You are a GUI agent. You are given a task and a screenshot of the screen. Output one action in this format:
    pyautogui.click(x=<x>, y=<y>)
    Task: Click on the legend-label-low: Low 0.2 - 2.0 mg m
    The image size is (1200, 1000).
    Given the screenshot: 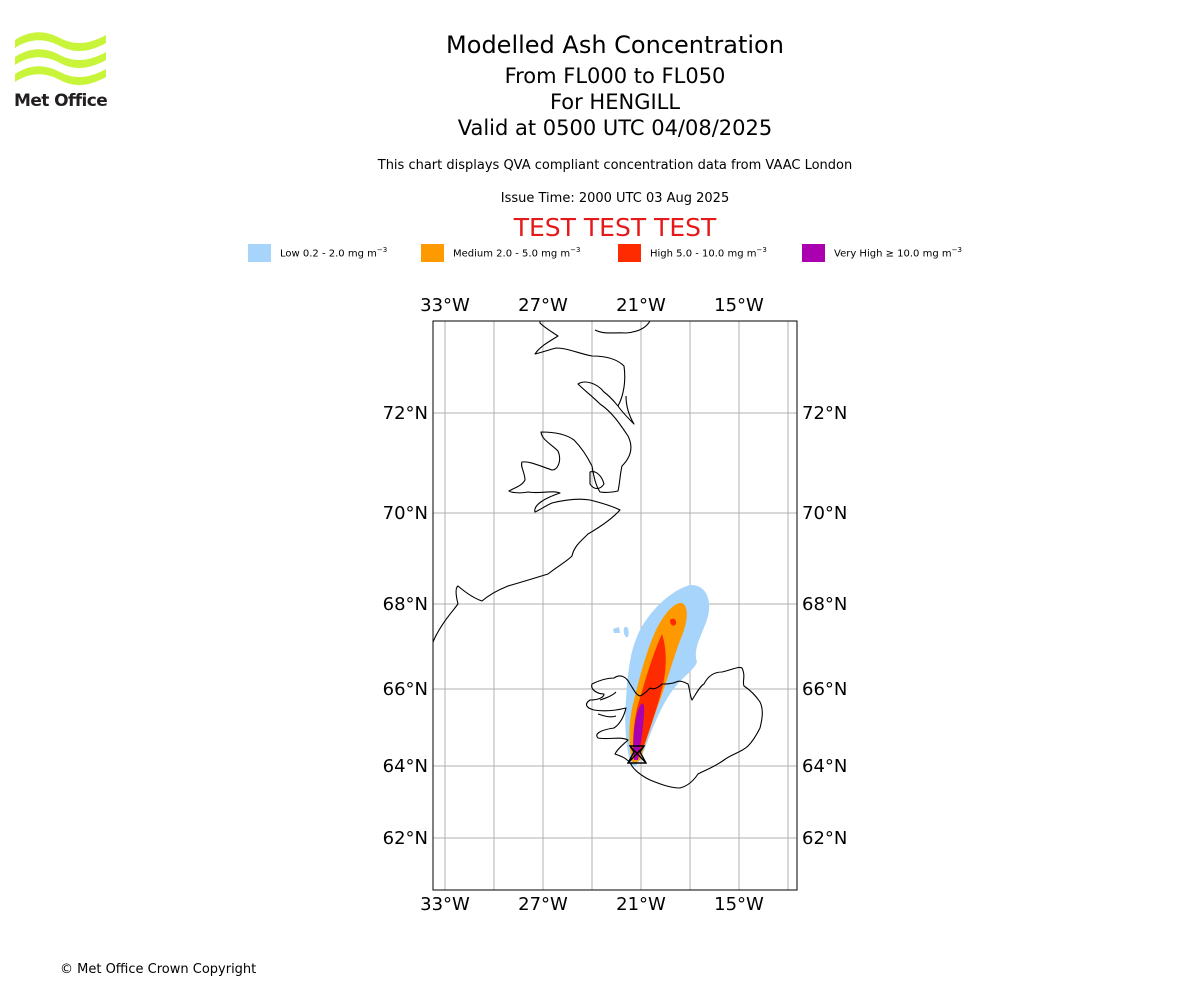 What is the action you would take?
    pyautogui.click(x=328, y=254)
    